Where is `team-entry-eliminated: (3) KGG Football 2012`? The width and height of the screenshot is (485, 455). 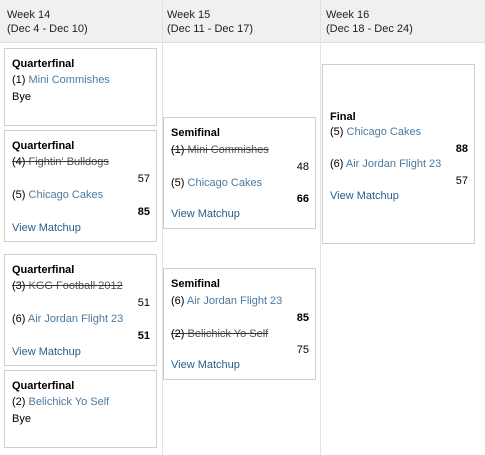 team-entry-eliminated: (3) KGG Football 2012 is located at coordinates (67, 286).